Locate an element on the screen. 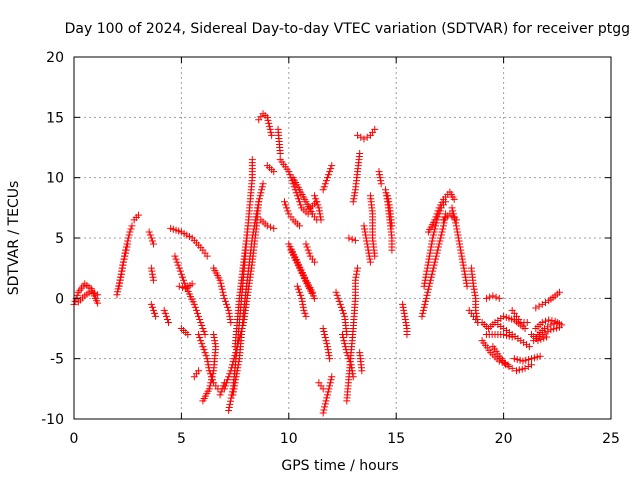 The width and height of the screenshot is (640, 480). x-tick-label: 25 is located at coordinates (611, 439).